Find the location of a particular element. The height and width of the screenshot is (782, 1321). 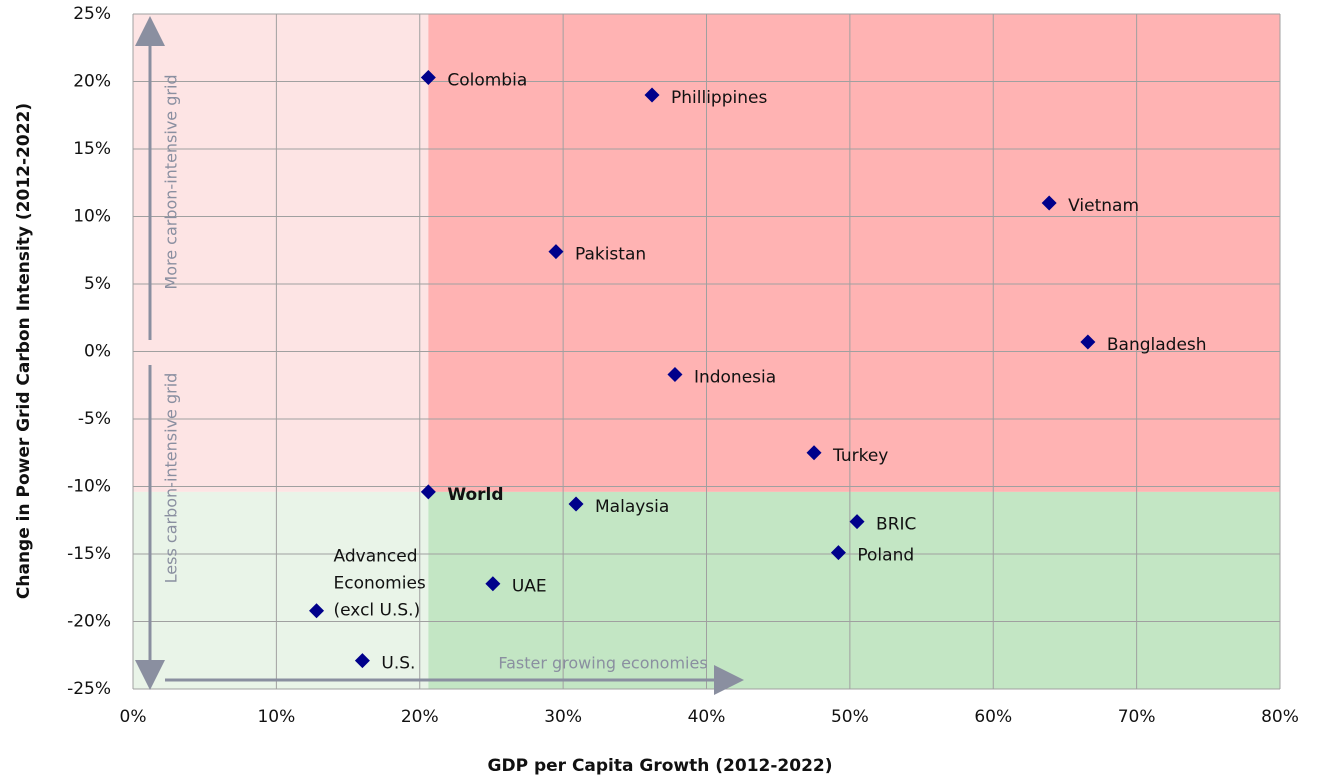

x-tick-label: 0% is located at coordinates (133, 717).